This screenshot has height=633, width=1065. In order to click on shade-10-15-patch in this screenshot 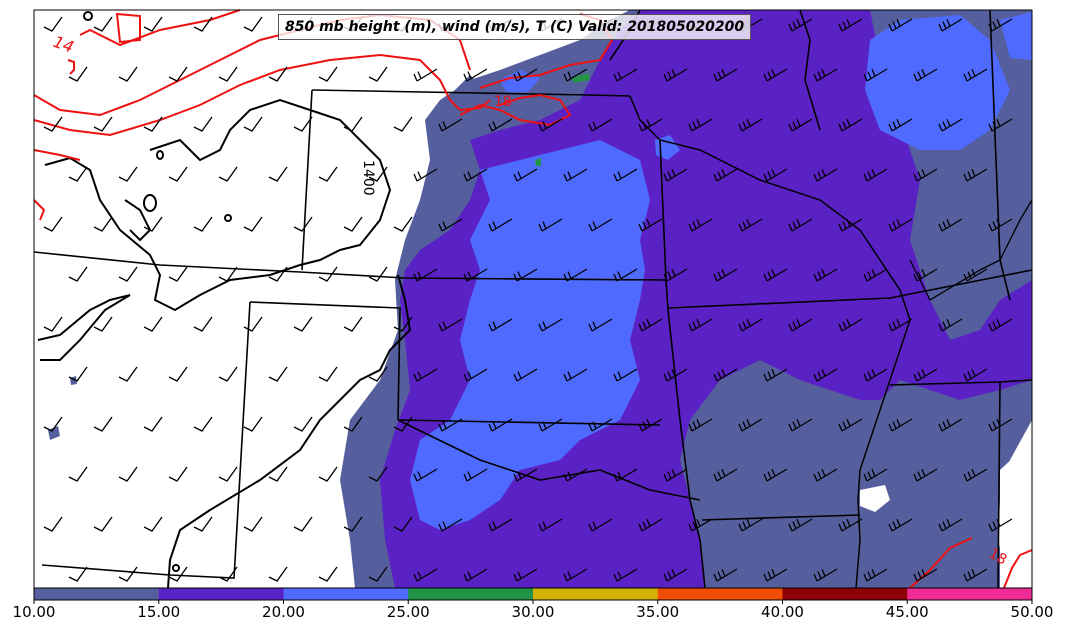, I will do `click(467, 87)`.